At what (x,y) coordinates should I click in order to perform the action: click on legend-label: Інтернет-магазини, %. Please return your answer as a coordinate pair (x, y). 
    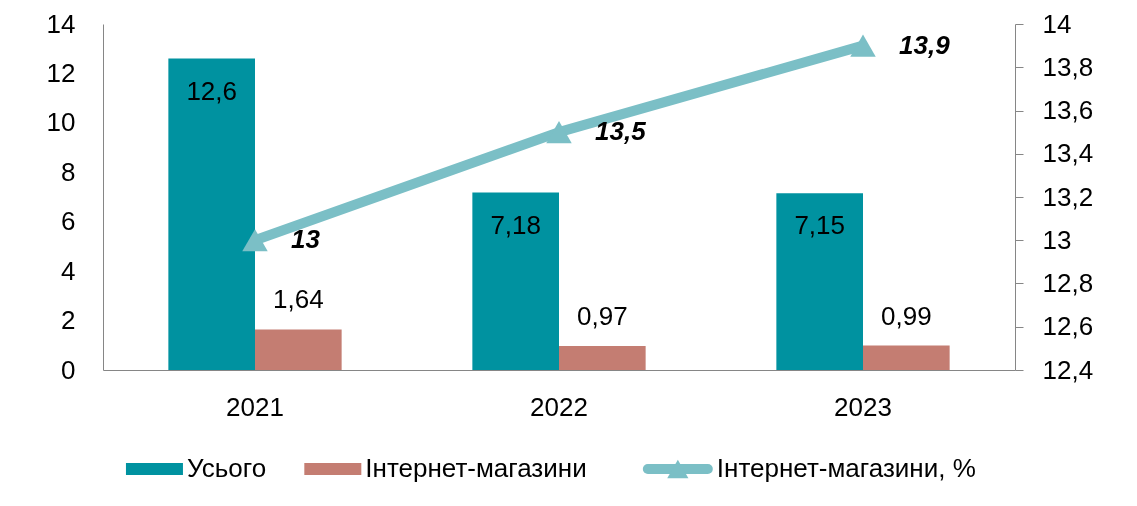
    Looking at the image, I should click on (846, 468).